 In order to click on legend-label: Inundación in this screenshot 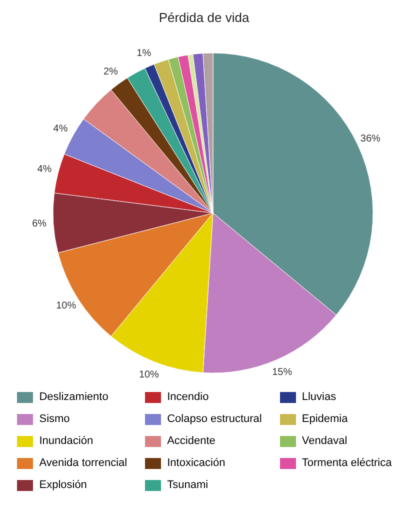, I will do `click(66, 441)`.